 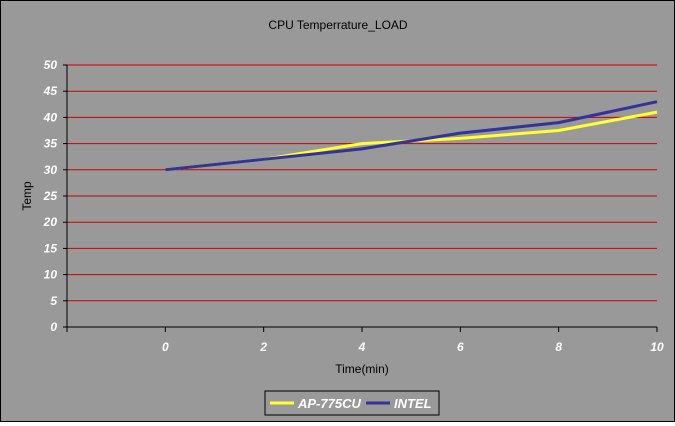 I want to click on series-line-intel, so click(x=411, y=136).